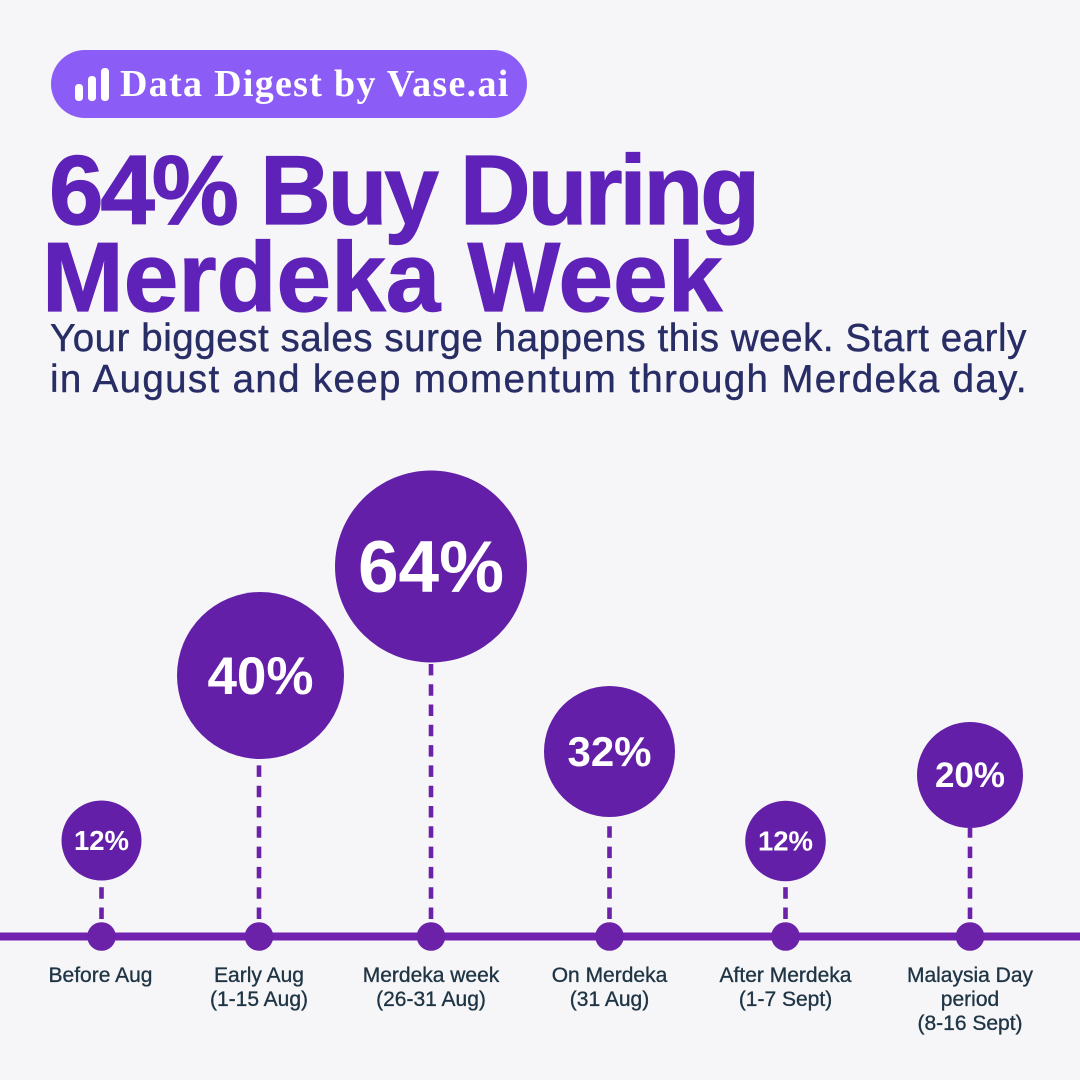 The width and height of the screenshot is (1080, 1080). What do you see at coordinates (785, 999) in the screenshot?
I see `svg-text: (1-7 Sept)` at bounding box center [785, 999].